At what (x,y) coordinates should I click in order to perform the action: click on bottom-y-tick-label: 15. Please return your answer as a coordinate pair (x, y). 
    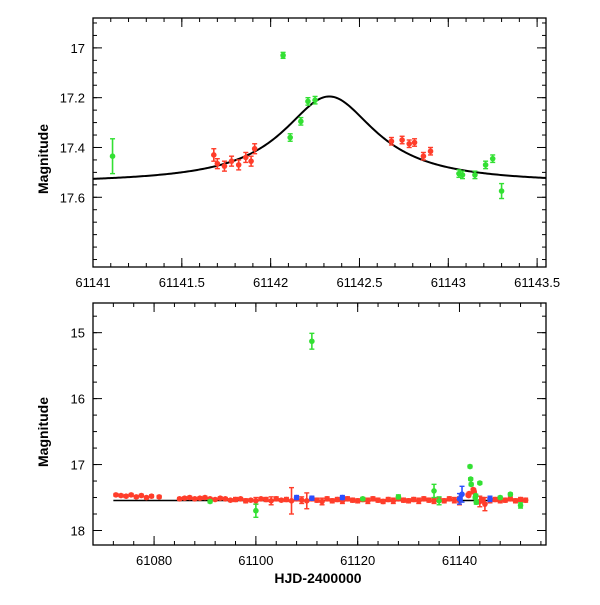
    Looking at the image, I should click on (78, 333).